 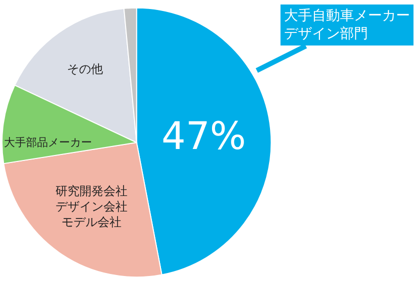 What do you see at coordinates (347, 25) in the screenshot?
I see `slice-label: 大手自動車メーカーデザイン部門` at bounding box center [347, 25].